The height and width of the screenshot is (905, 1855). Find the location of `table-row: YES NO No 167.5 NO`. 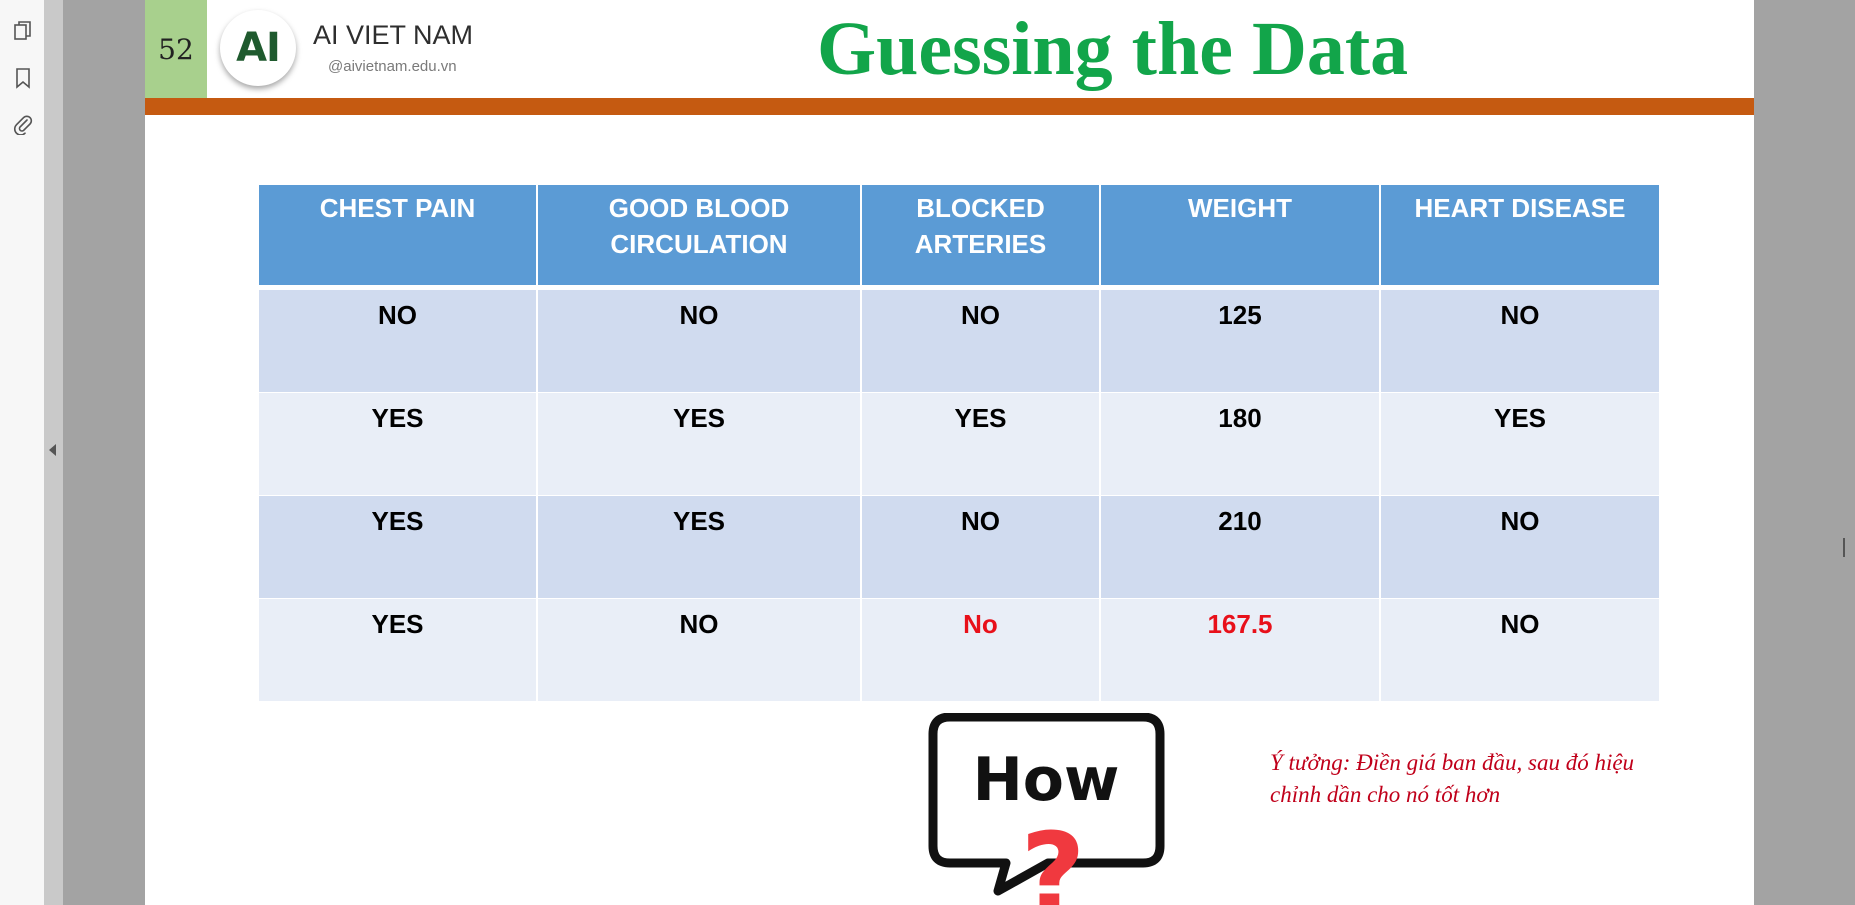

table-row: YES NO No 167.5 NO is located at coordinates (959, 649).